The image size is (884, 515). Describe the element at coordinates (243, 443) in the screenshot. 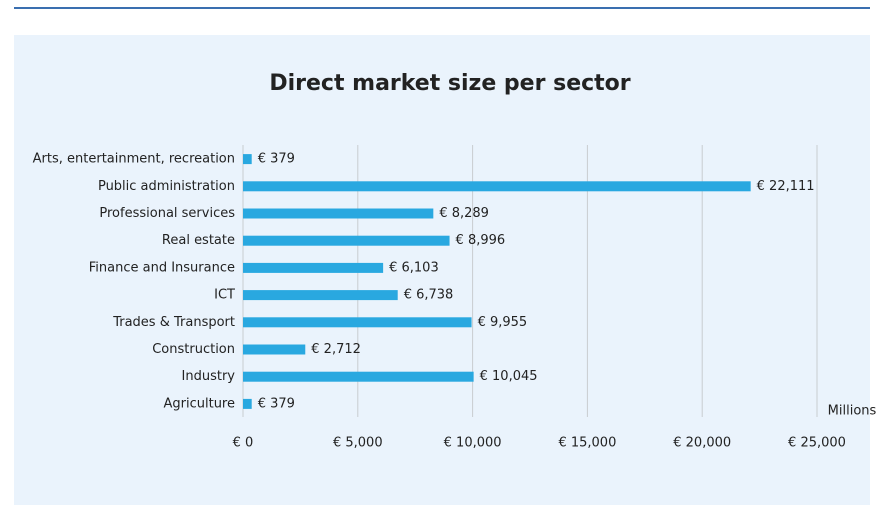

I see `x-tick-label: € 0` at that location.